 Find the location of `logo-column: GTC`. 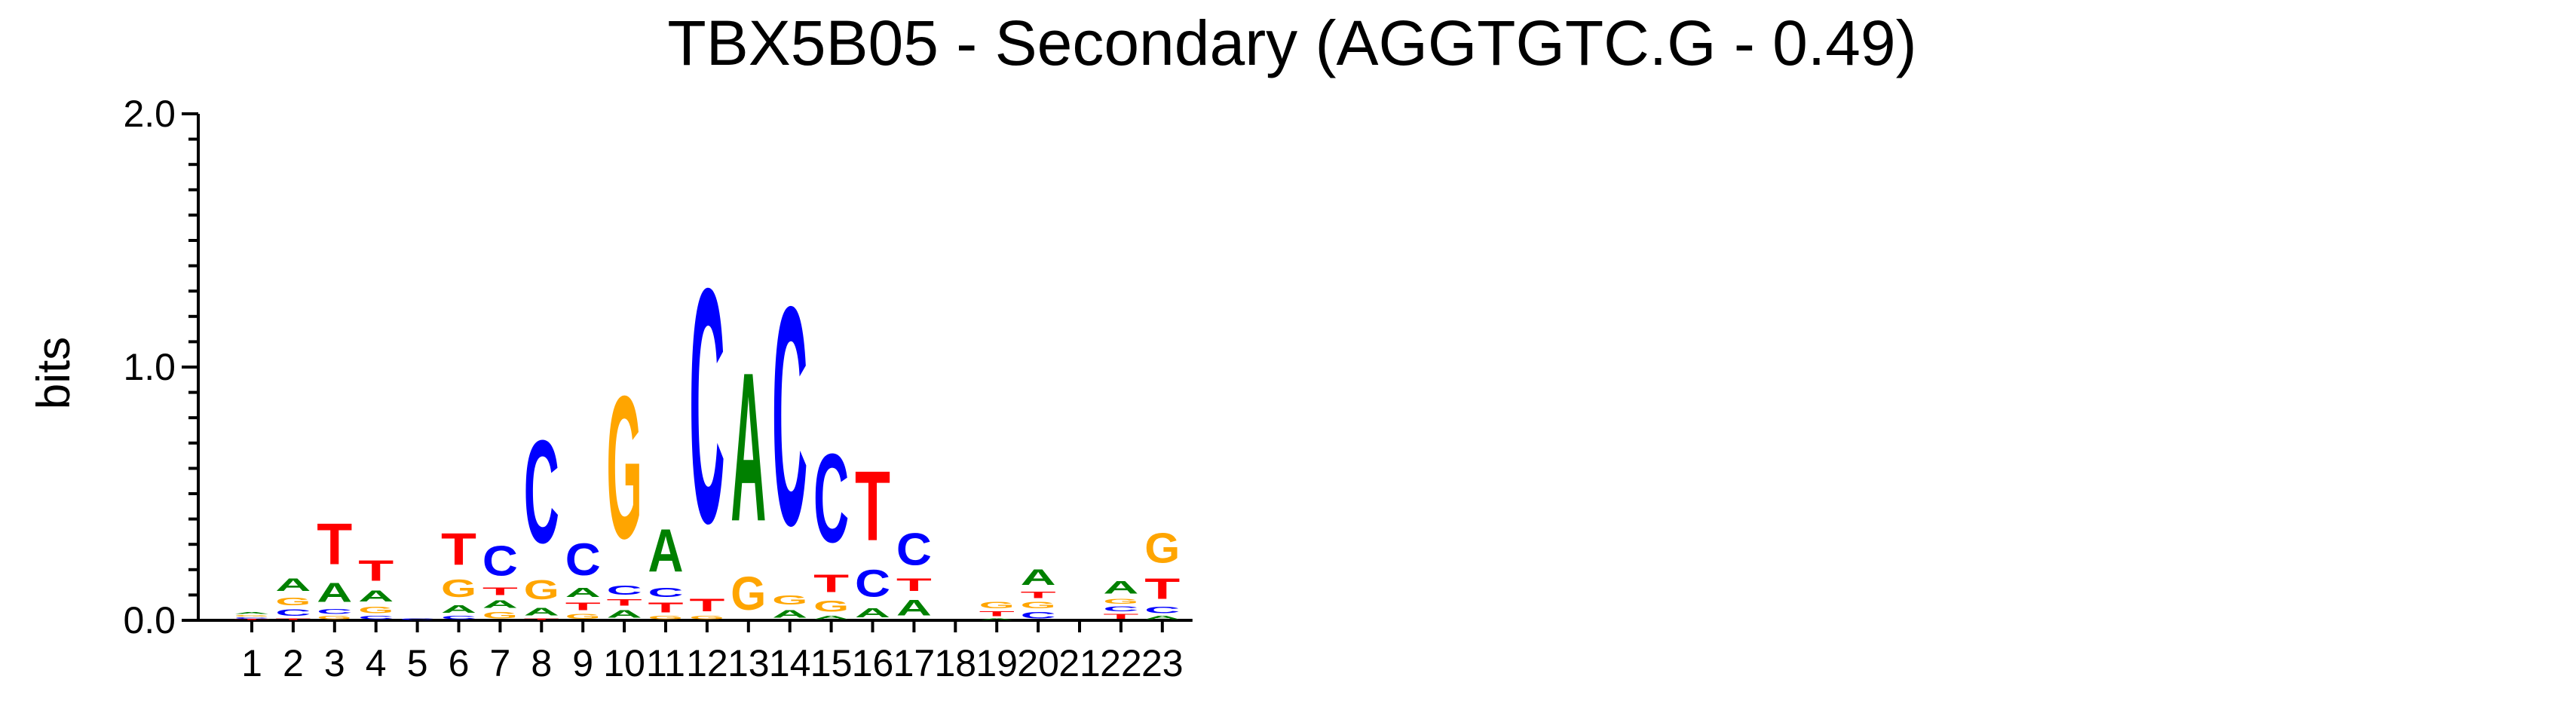

logo-column: GTC is located at coordinates (706, 420).